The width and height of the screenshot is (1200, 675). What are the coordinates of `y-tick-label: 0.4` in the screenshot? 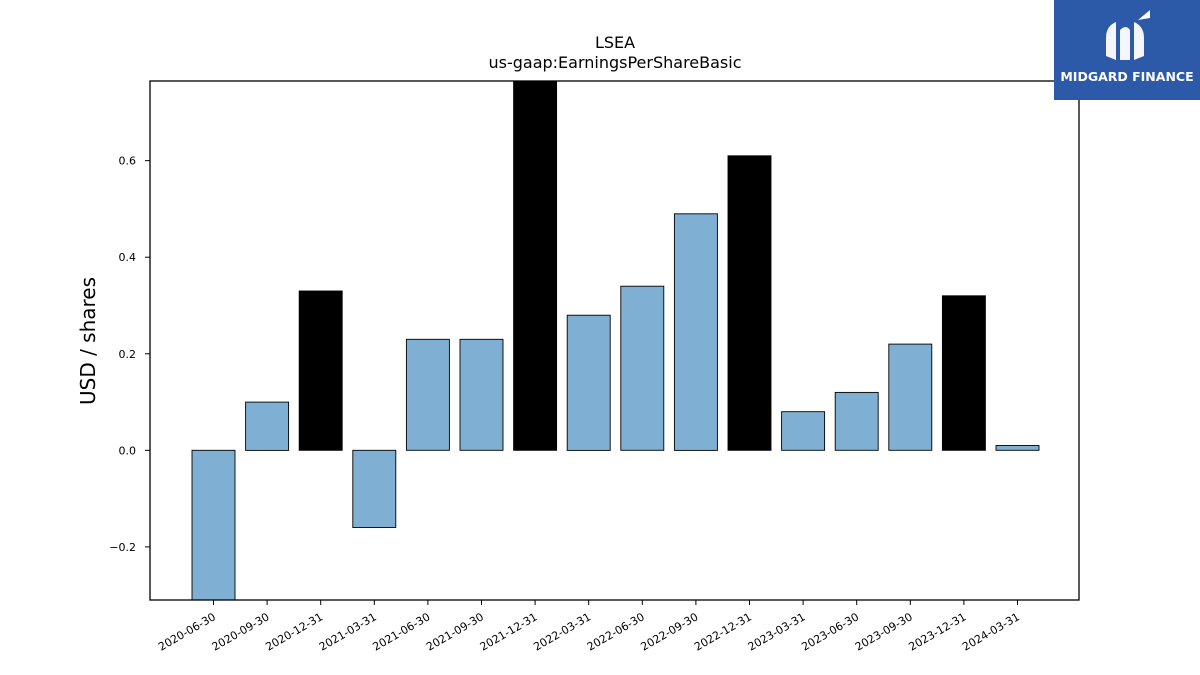 It's located at (128, 257).